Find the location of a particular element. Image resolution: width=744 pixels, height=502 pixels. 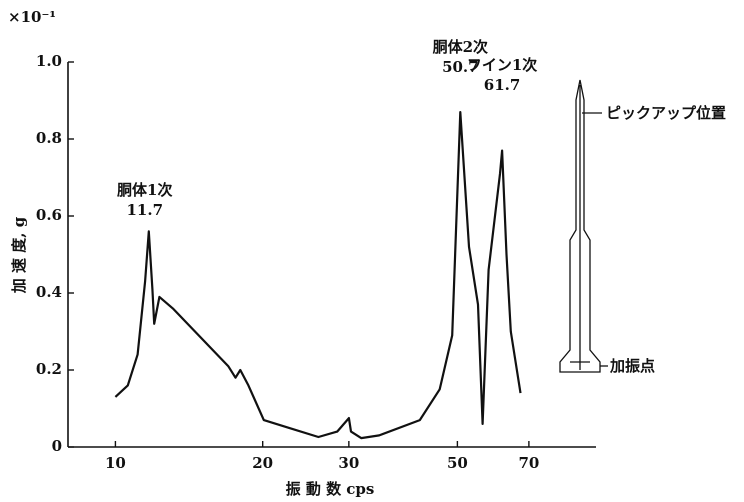

y-tick-label: 0 is located at coordinates (57, 446).